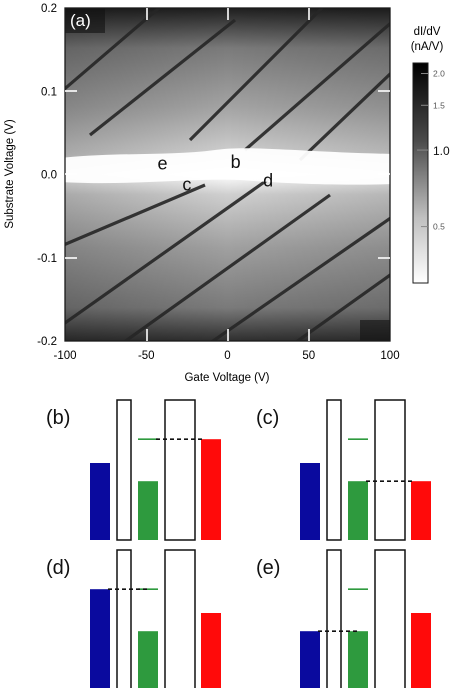  I want to click on annotation-c: c, so click(186, 184).